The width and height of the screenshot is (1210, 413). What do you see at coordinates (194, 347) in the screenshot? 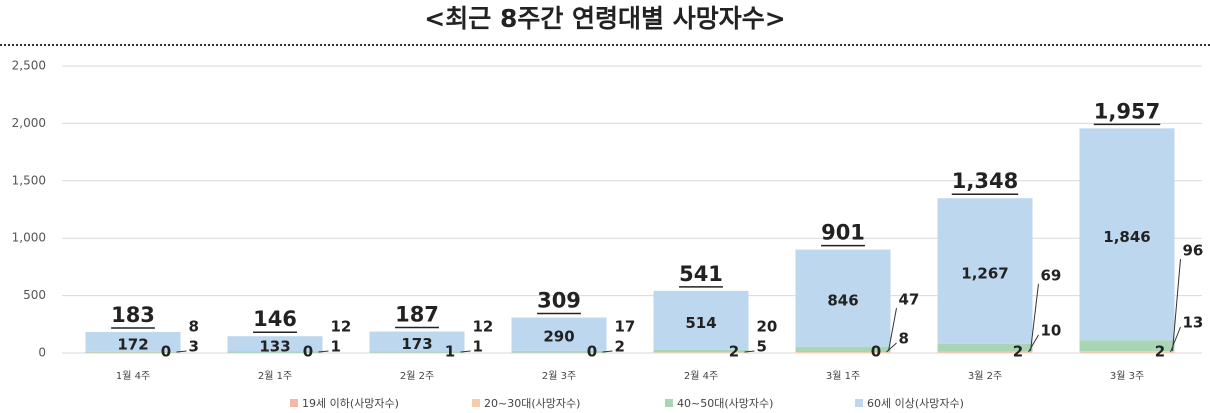
I see `bar-value-label: 3` at bounding box center [194, 347].